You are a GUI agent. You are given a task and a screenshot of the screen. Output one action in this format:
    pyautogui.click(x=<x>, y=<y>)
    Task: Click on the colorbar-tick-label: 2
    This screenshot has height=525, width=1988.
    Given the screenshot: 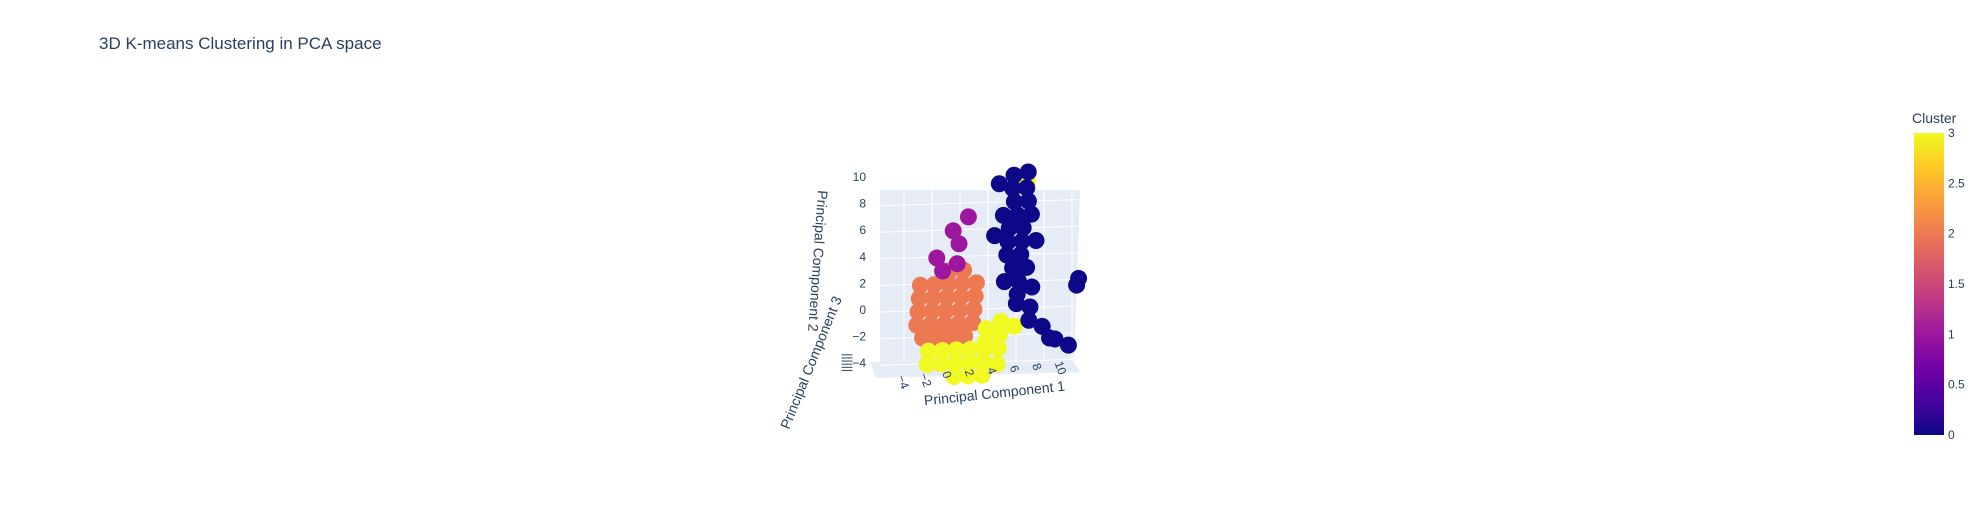 What is the action you would take?
    pyautogui.click(x=1951, y=234)
    